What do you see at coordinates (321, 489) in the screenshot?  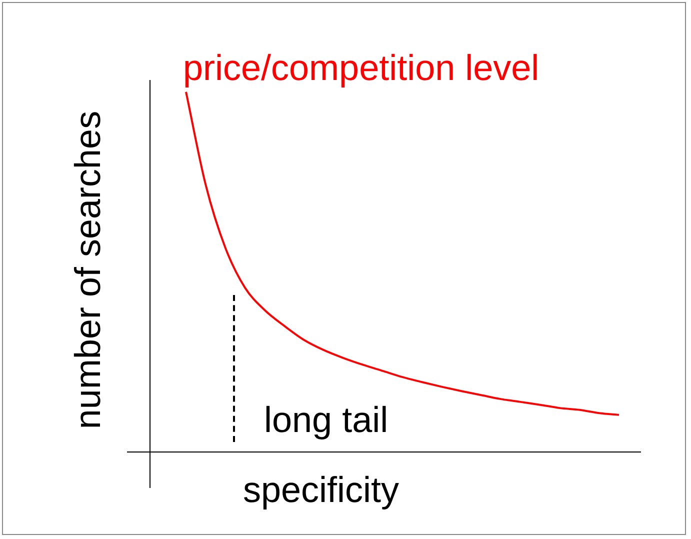 I see `x-axis-title: specificity` at bounding box center [321, 489].